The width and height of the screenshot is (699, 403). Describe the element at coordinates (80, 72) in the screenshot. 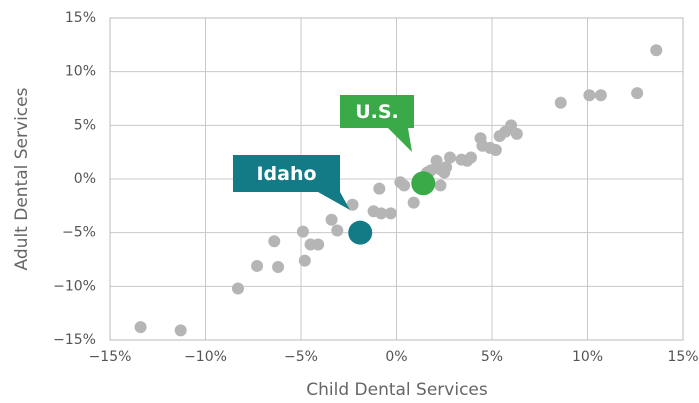

I see `y-tick-label: 10%` at that location.